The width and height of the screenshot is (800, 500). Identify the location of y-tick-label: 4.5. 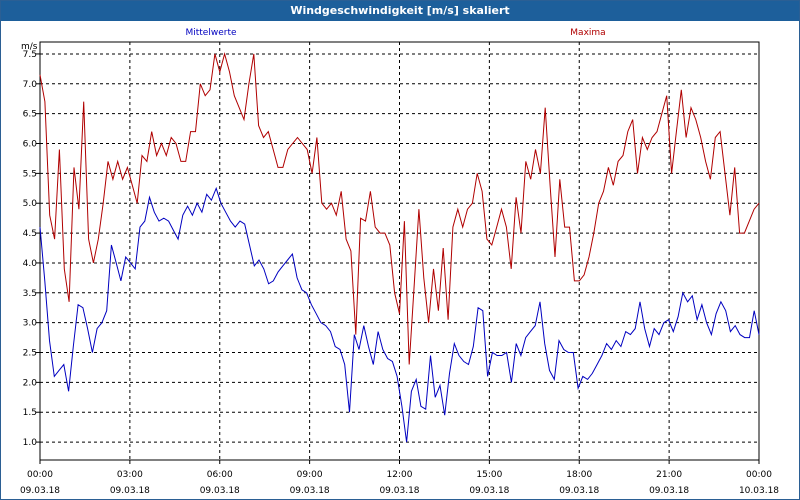
(30, 234).